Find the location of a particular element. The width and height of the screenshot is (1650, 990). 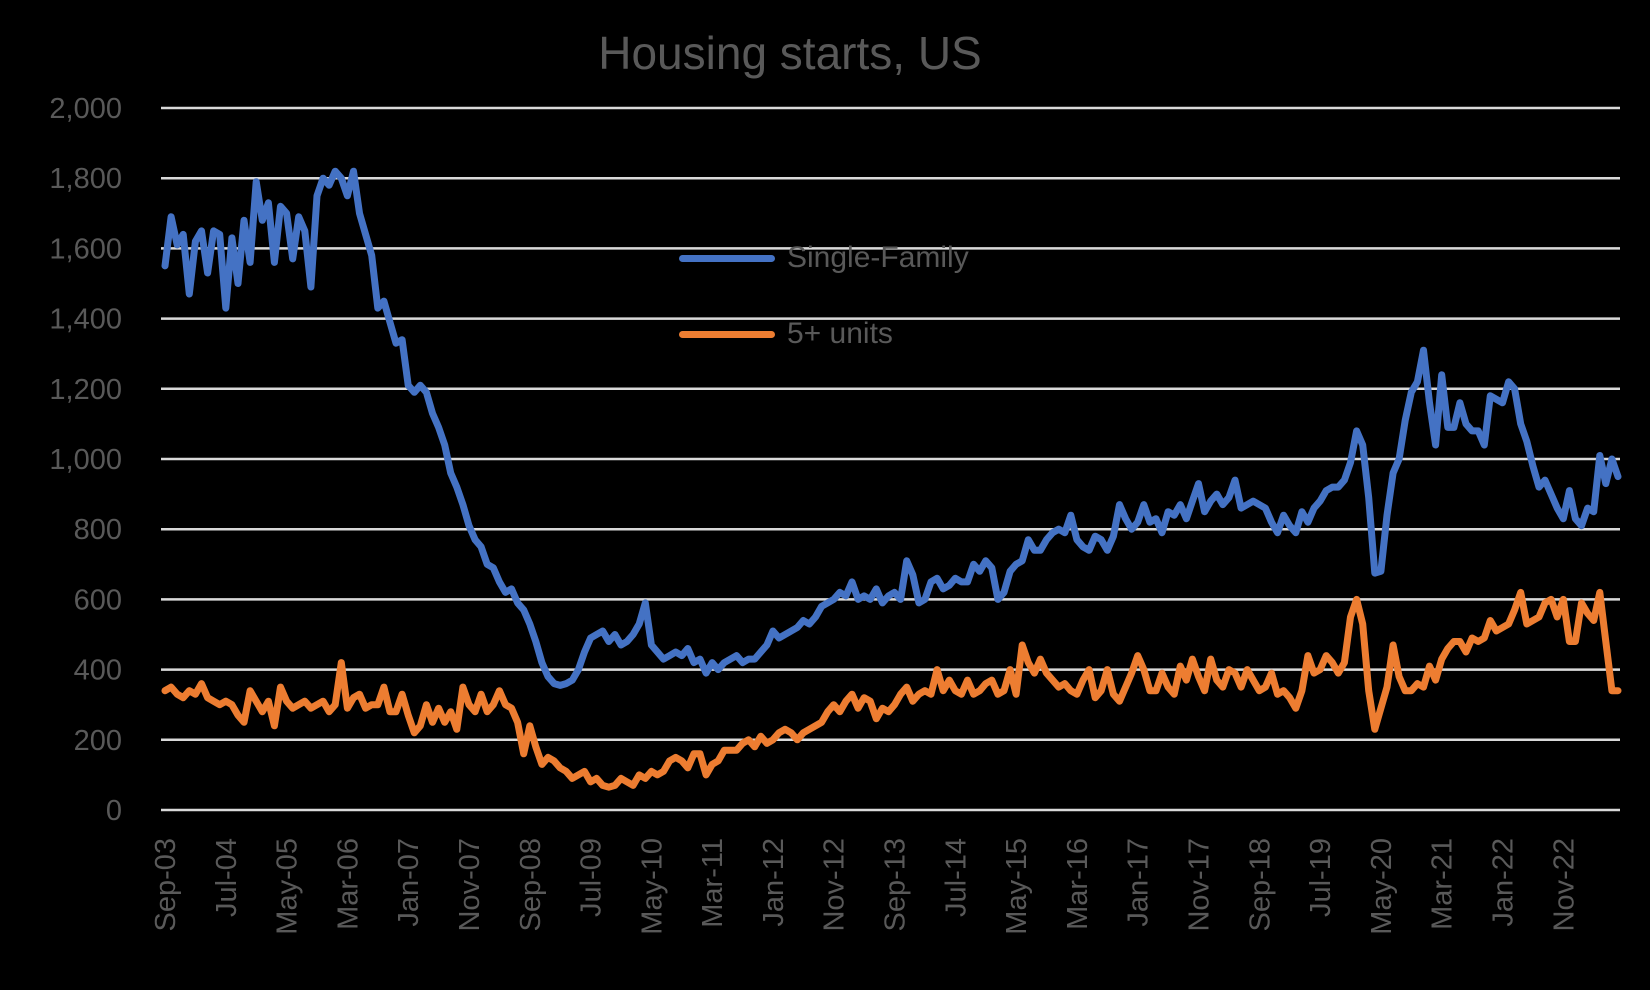

x-axis-tick-label: Jan-07 is located at coordinates (409, 882).